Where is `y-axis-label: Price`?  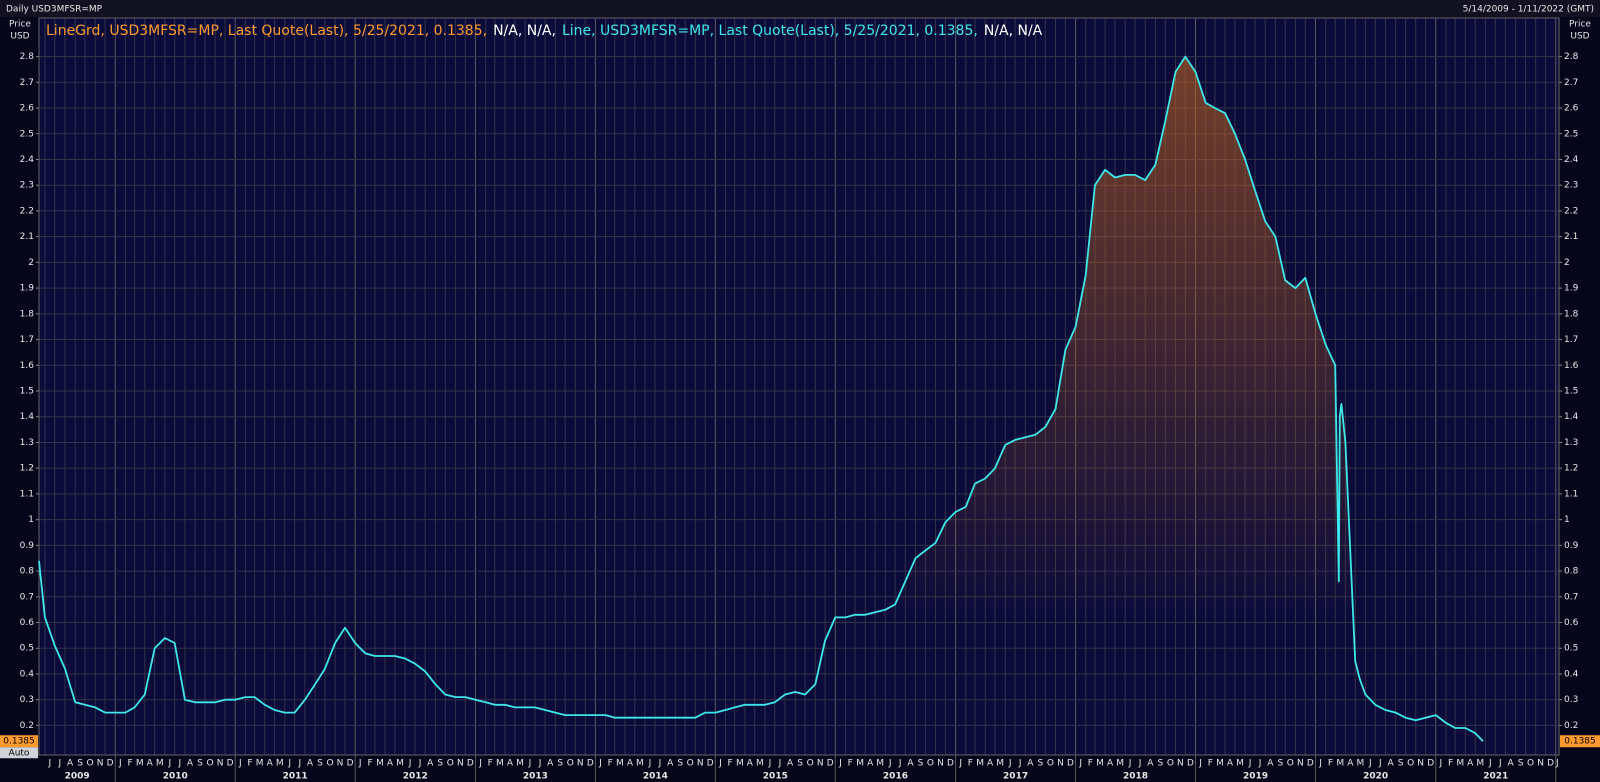 y-axis-label: Price is located at coordinates (1580, 25).